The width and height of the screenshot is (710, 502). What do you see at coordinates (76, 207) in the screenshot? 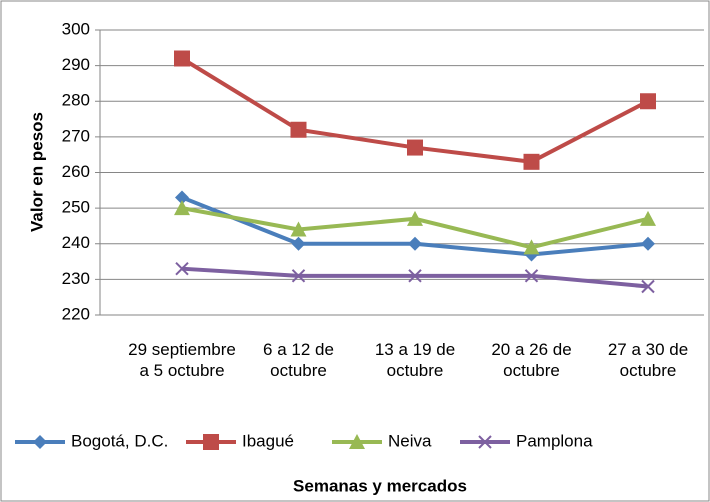
I see `y-tick-label: 250` at bounding box center [76, 207].